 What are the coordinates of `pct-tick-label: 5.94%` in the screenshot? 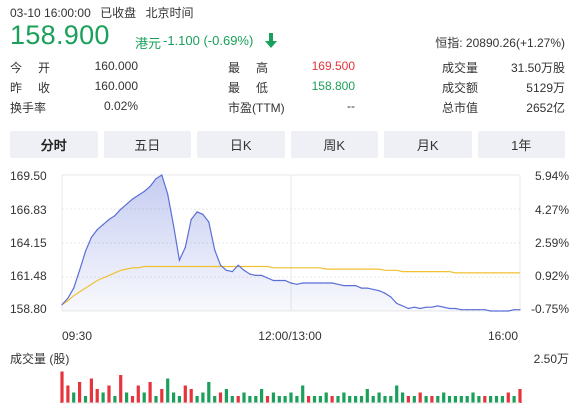 It's located at (552, 176).